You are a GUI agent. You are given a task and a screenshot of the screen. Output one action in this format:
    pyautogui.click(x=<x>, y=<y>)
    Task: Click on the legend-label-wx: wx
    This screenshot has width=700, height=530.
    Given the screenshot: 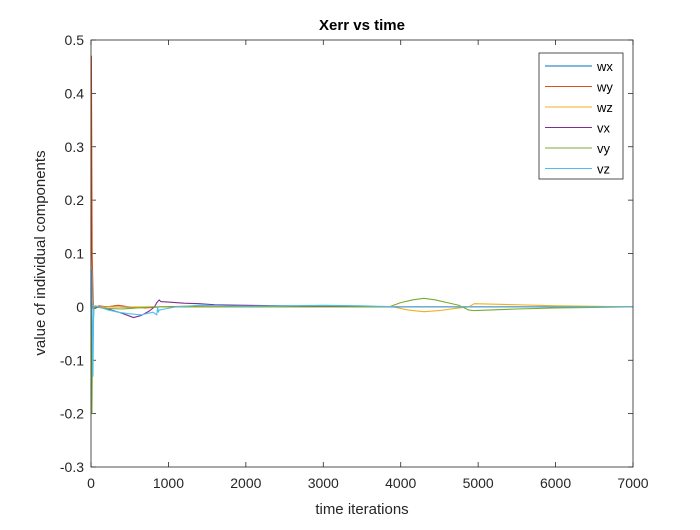 What is the action you would take?
    pyautogui.click(x=604, y=66)
    